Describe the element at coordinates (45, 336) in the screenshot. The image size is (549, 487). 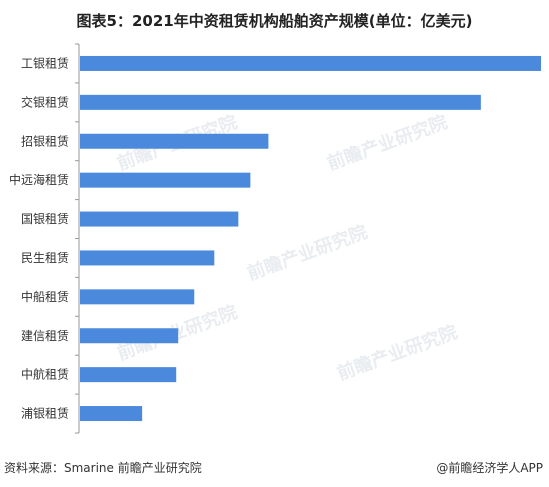
I see `category-label: 建信租赁` at that location.